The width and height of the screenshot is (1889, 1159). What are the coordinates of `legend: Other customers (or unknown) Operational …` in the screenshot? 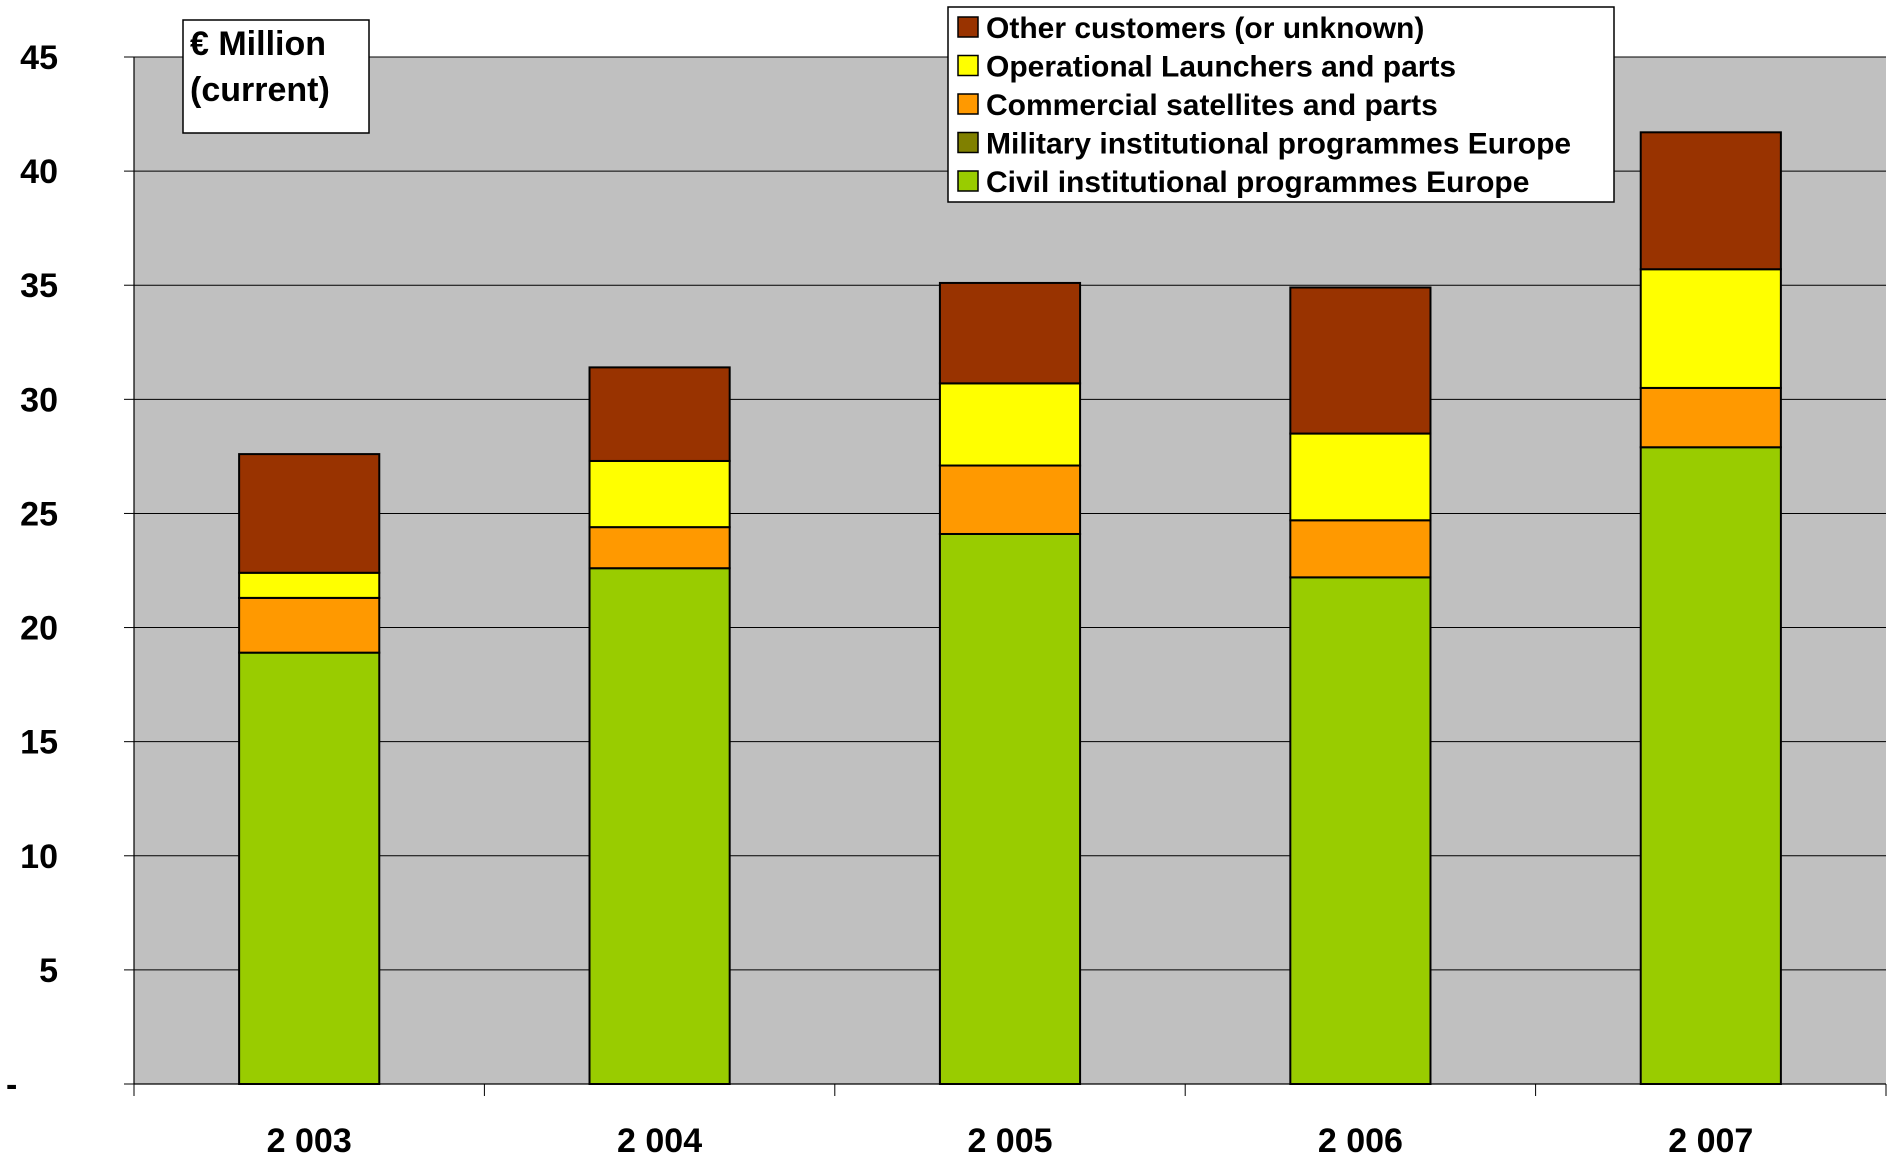 It's located at (1281, 104).